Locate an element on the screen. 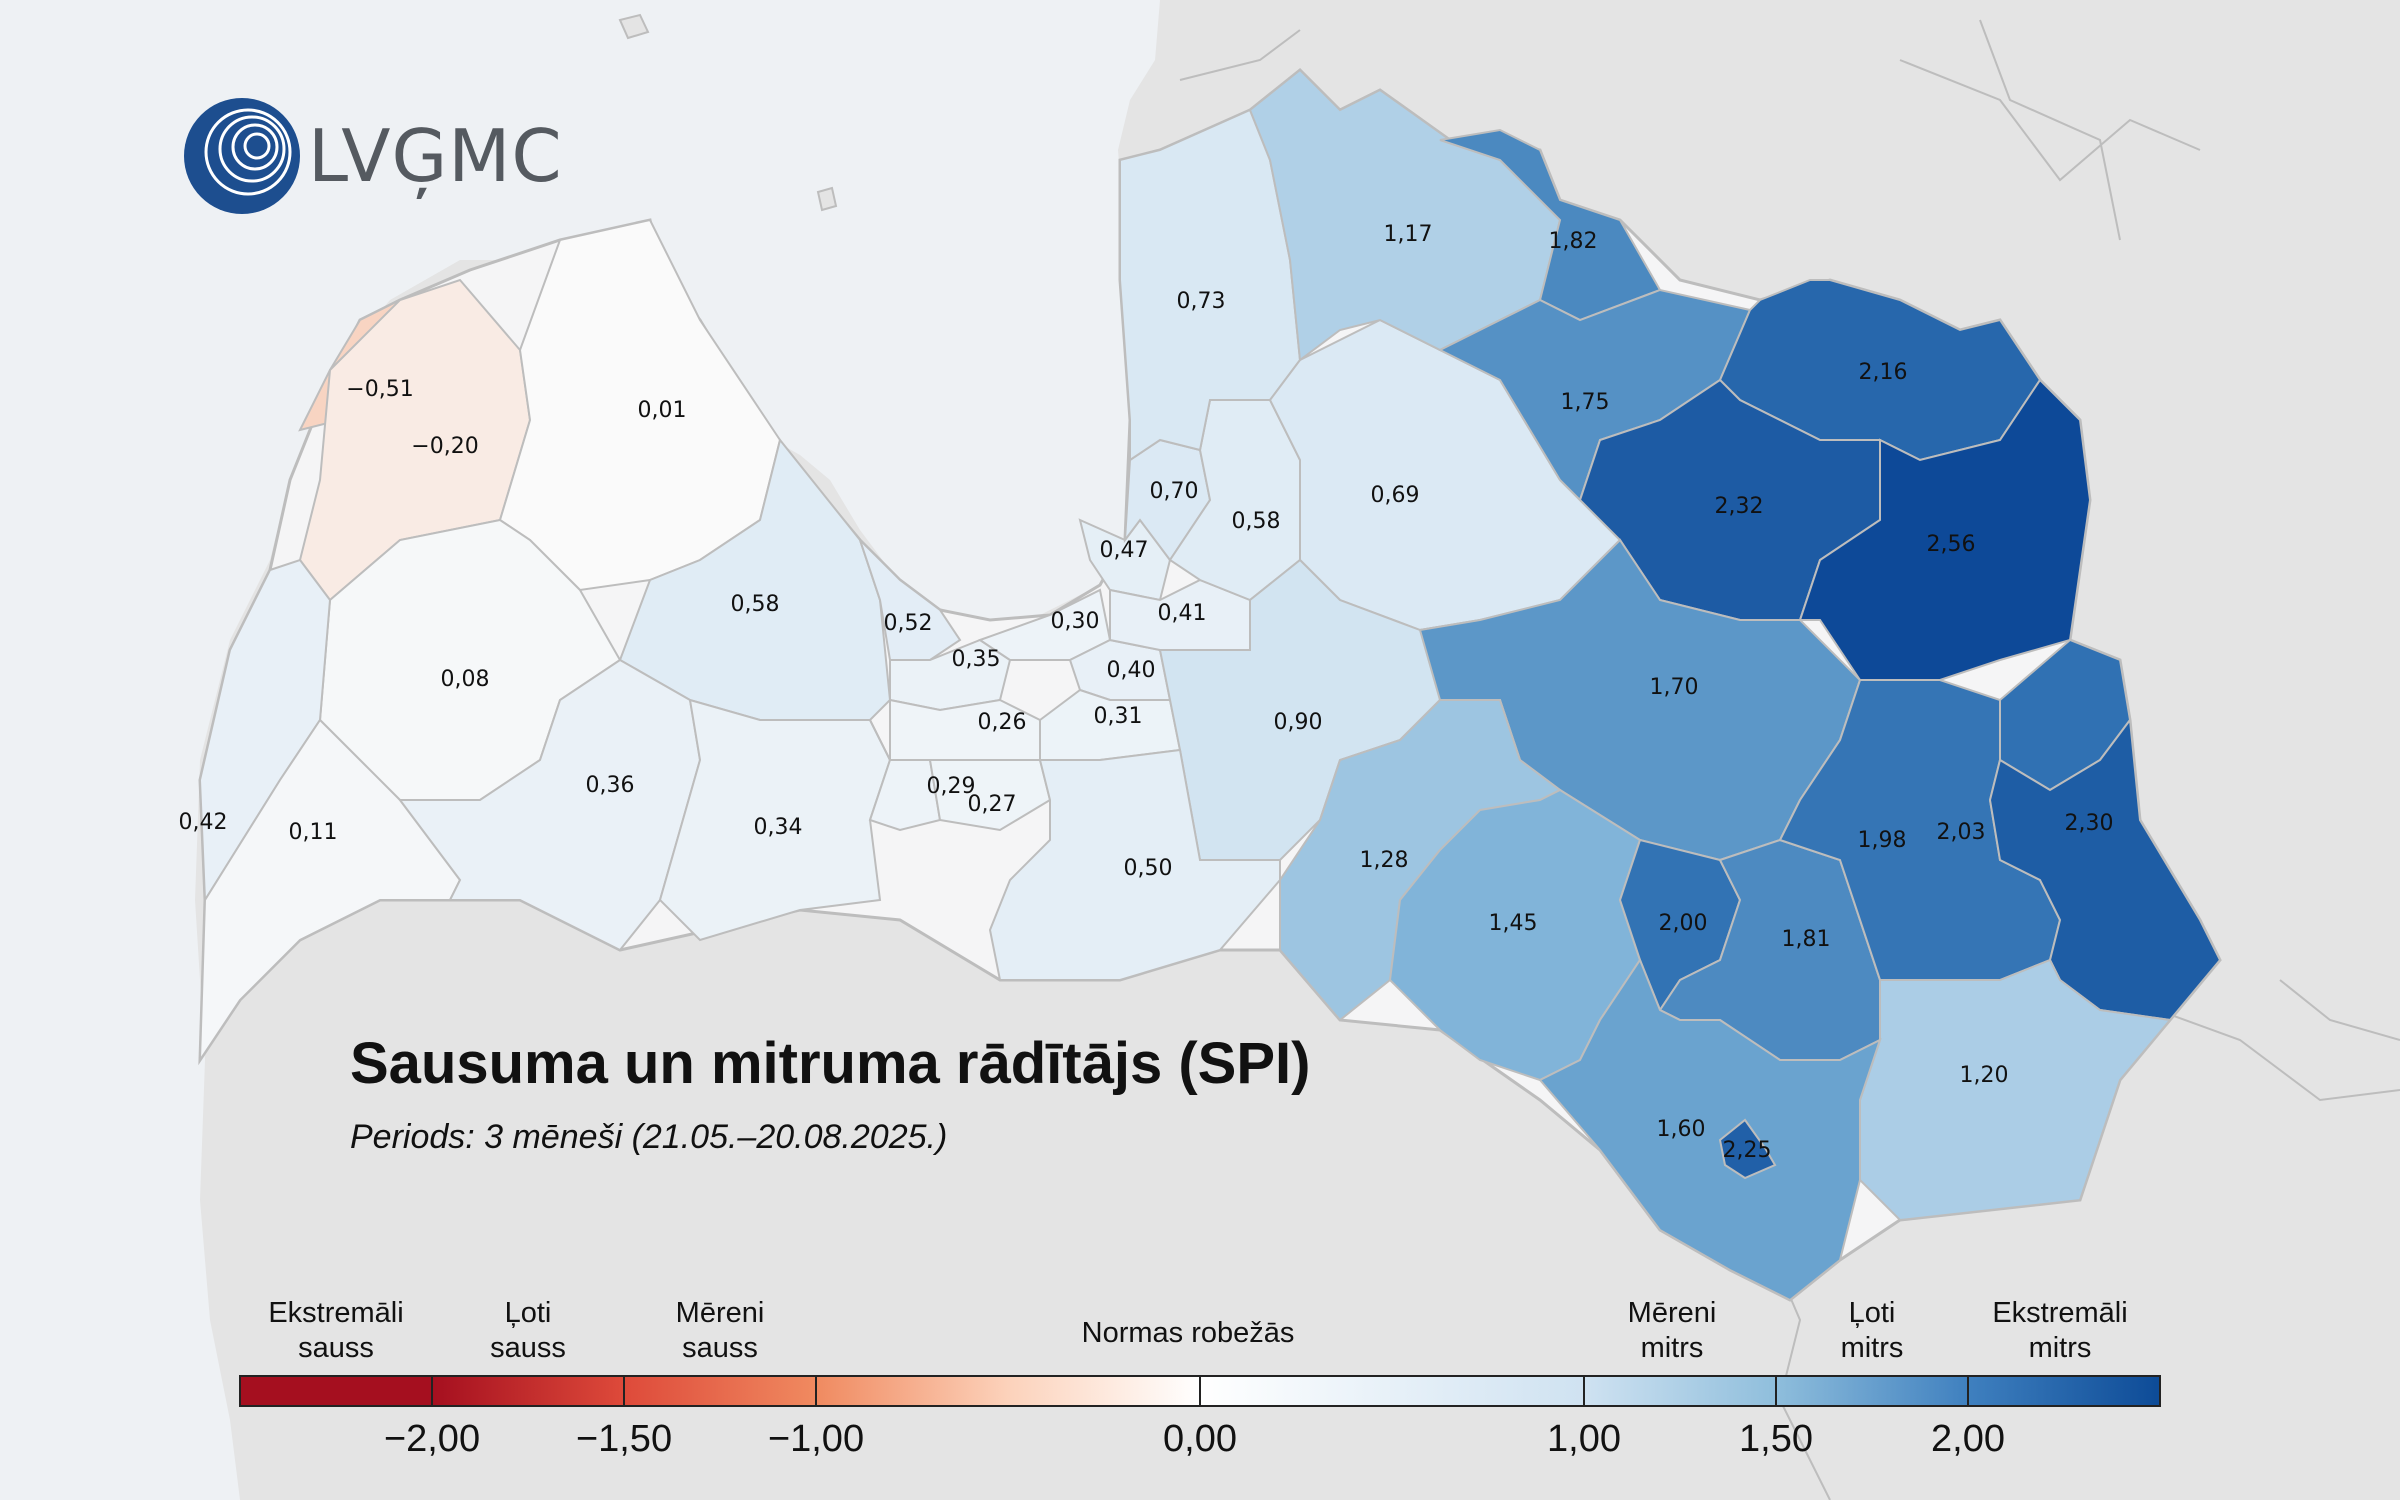 The width and height of the screenshot is (2400, 1500). value-label: 0,26 is located at coordinates (1002, 722).